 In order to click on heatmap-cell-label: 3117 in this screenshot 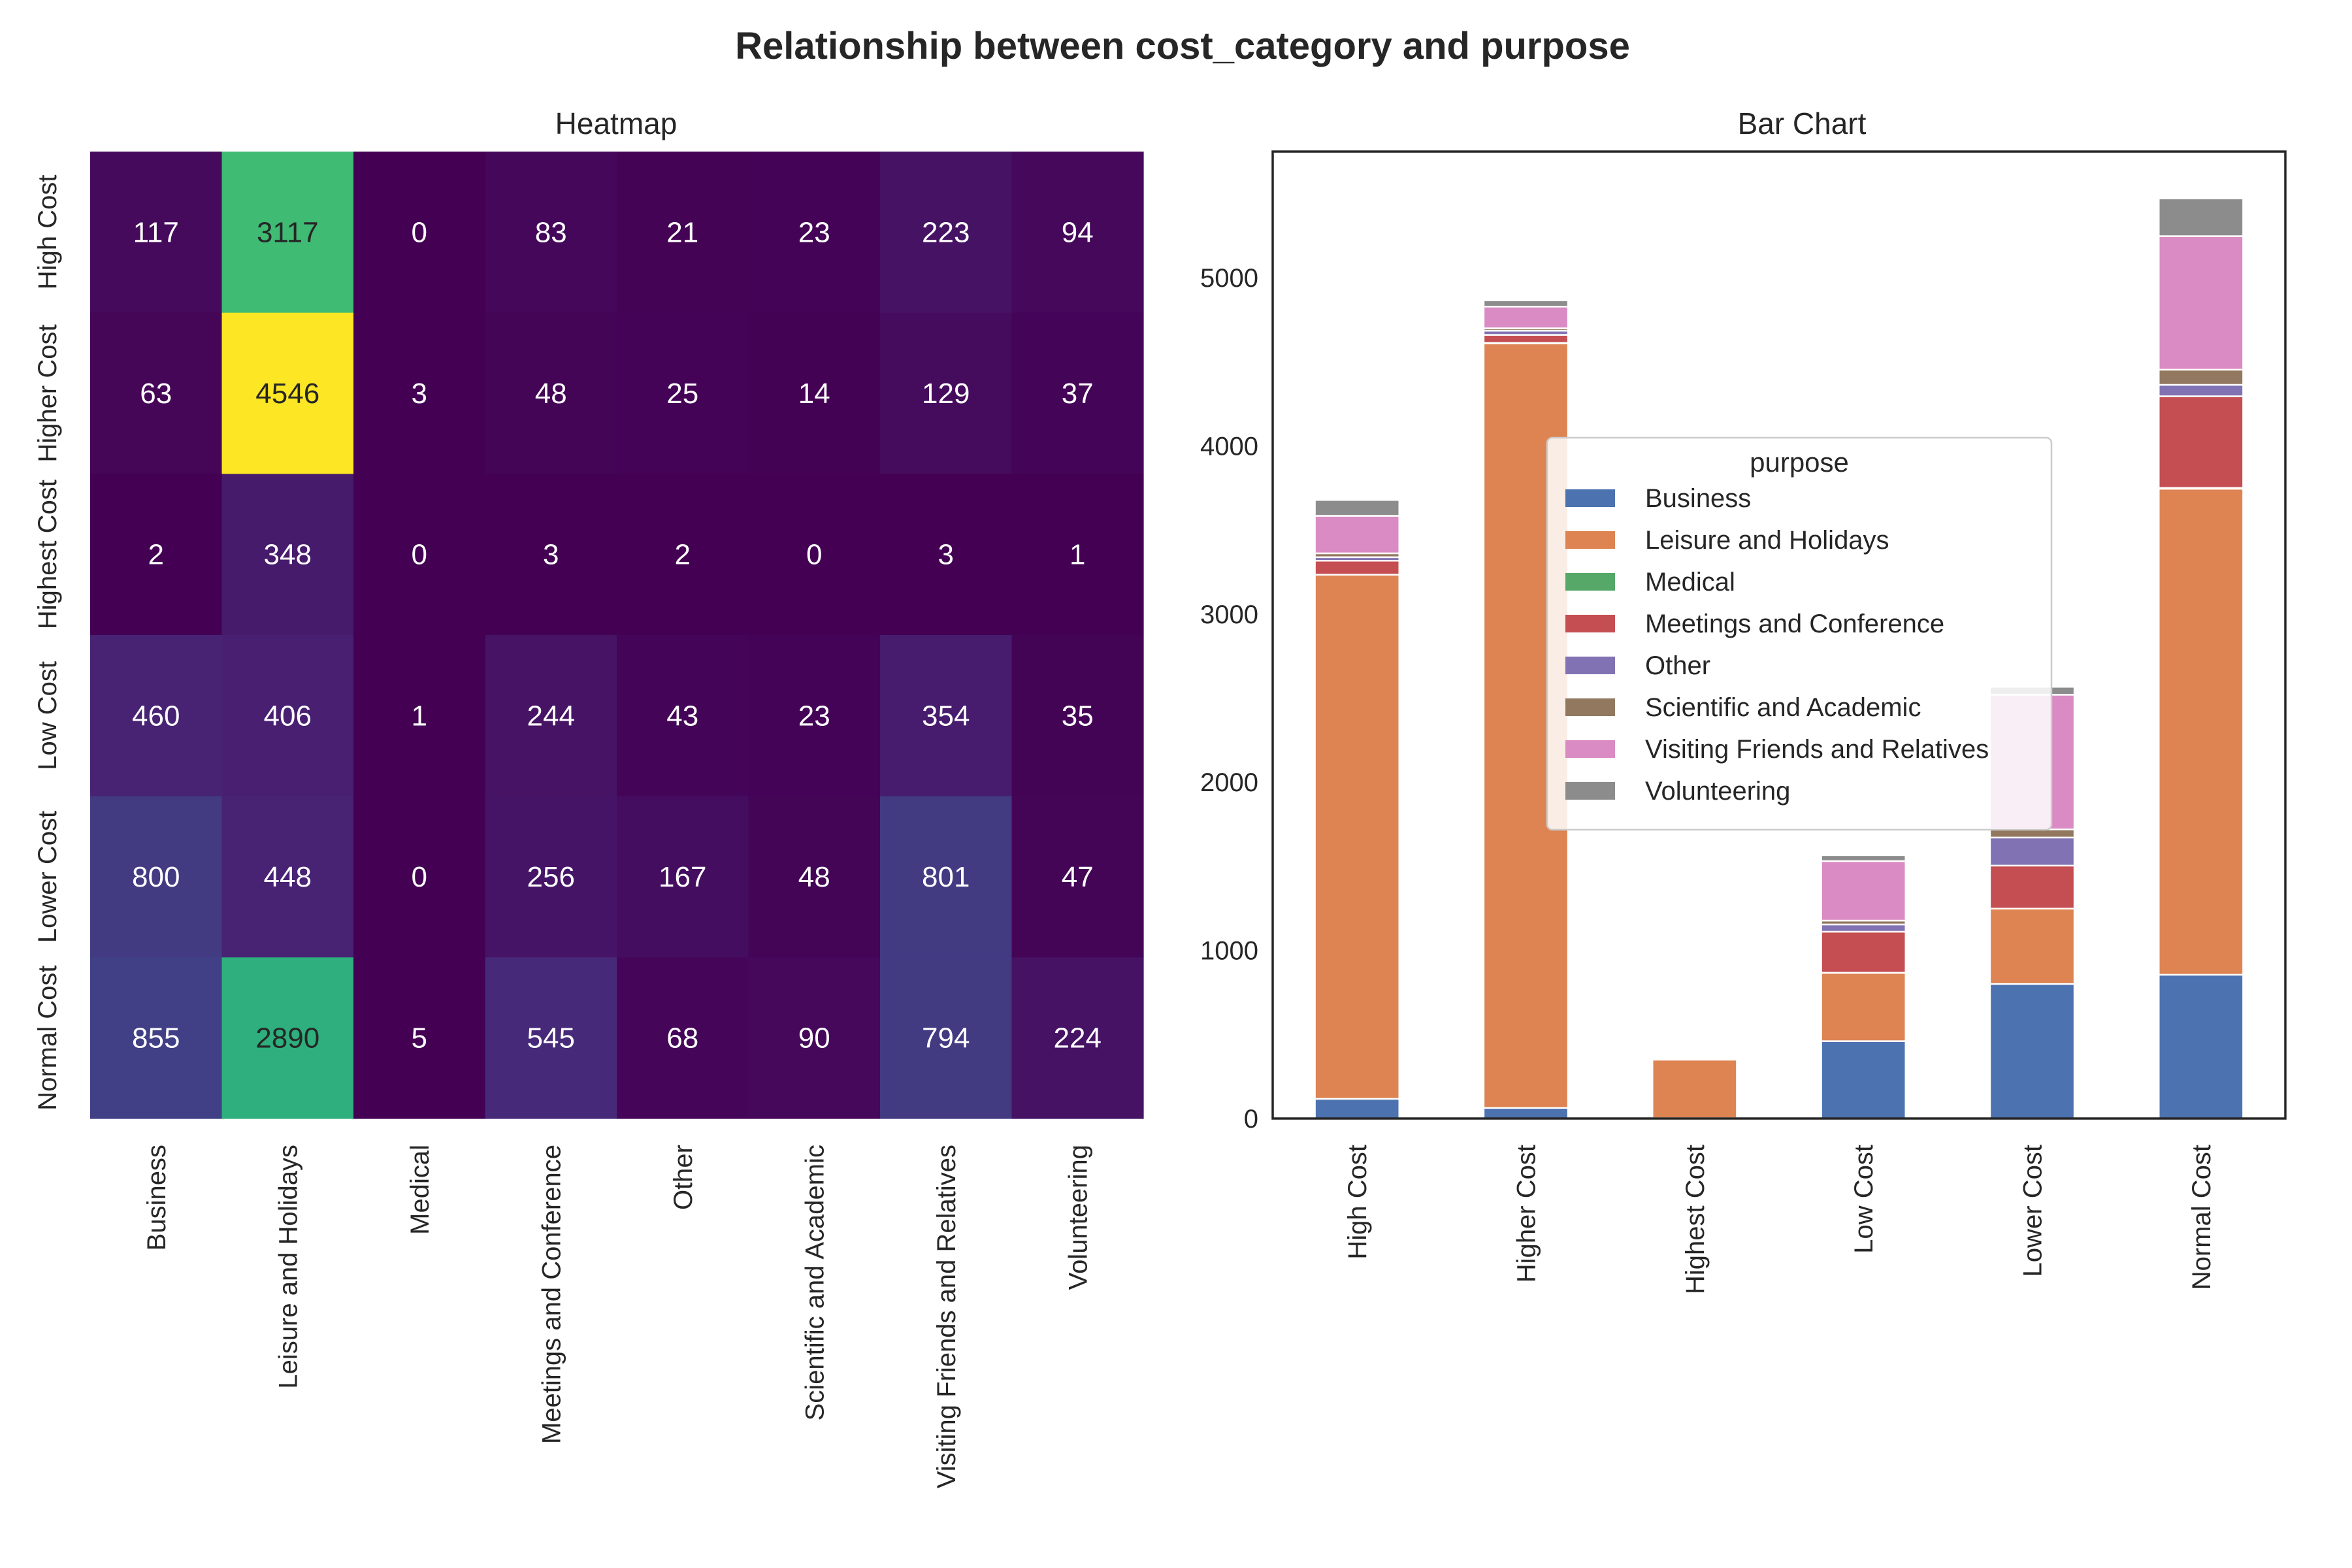, I will do `click(288, 232)`.